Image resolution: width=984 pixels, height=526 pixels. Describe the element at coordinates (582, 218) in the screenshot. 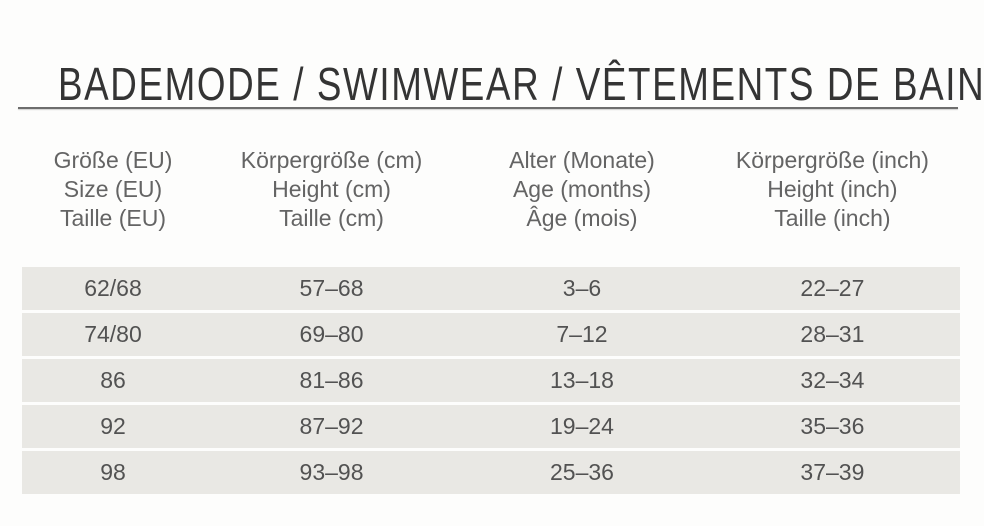

I see `header-line: Âge (mois)` at that location.